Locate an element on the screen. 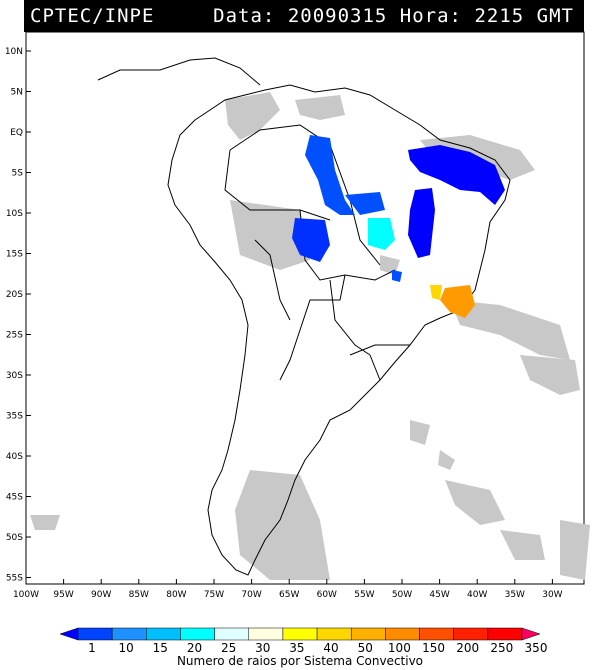 The height and width of the screenshot is (670, 600). lat-tick-label: 15S is located at coordinates (14, 255).